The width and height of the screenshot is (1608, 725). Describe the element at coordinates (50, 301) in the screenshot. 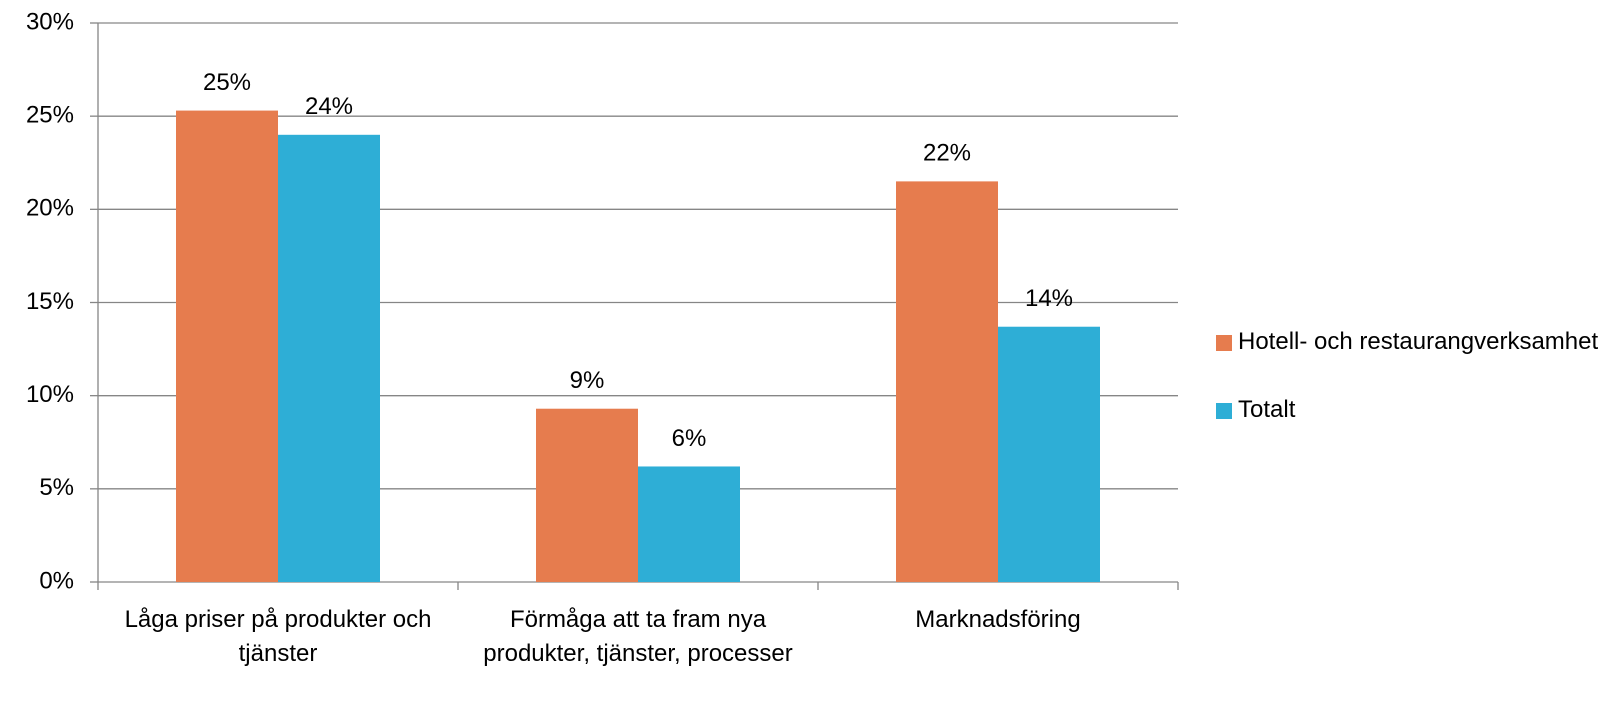

I see `y-tick-label: 15%` at that location.